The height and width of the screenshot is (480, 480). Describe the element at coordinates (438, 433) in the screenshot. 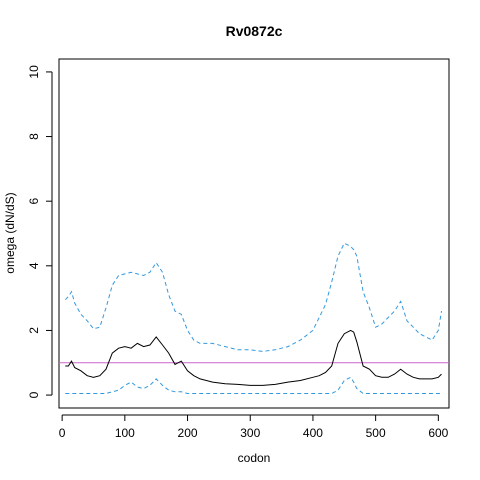

I see `x-tick-label: 600` at that location.